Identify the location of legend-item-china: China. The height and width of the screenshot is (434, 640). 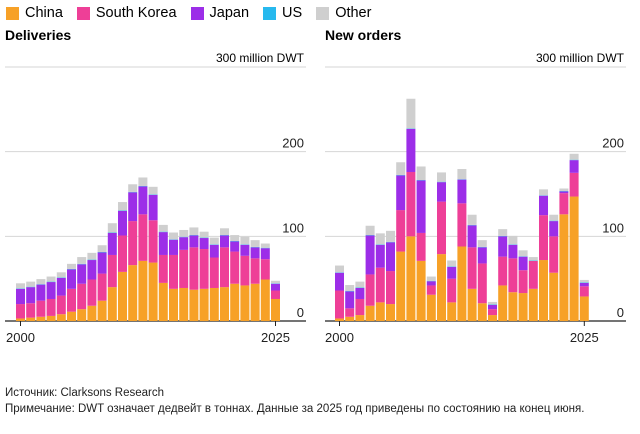
(34, 13).